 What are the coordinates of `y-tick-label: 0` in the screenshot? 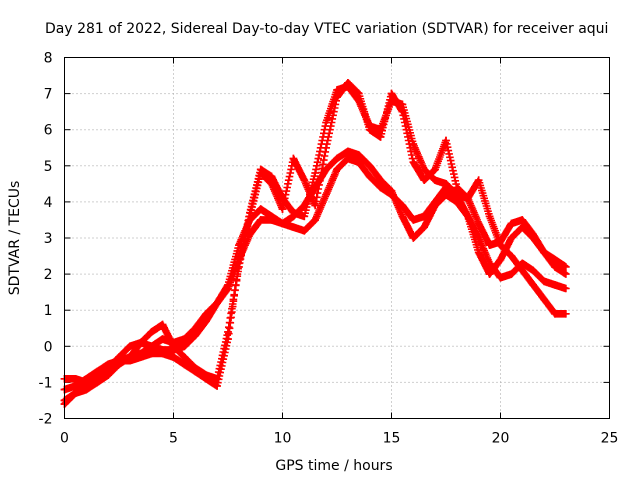 It's located at (48, 347).